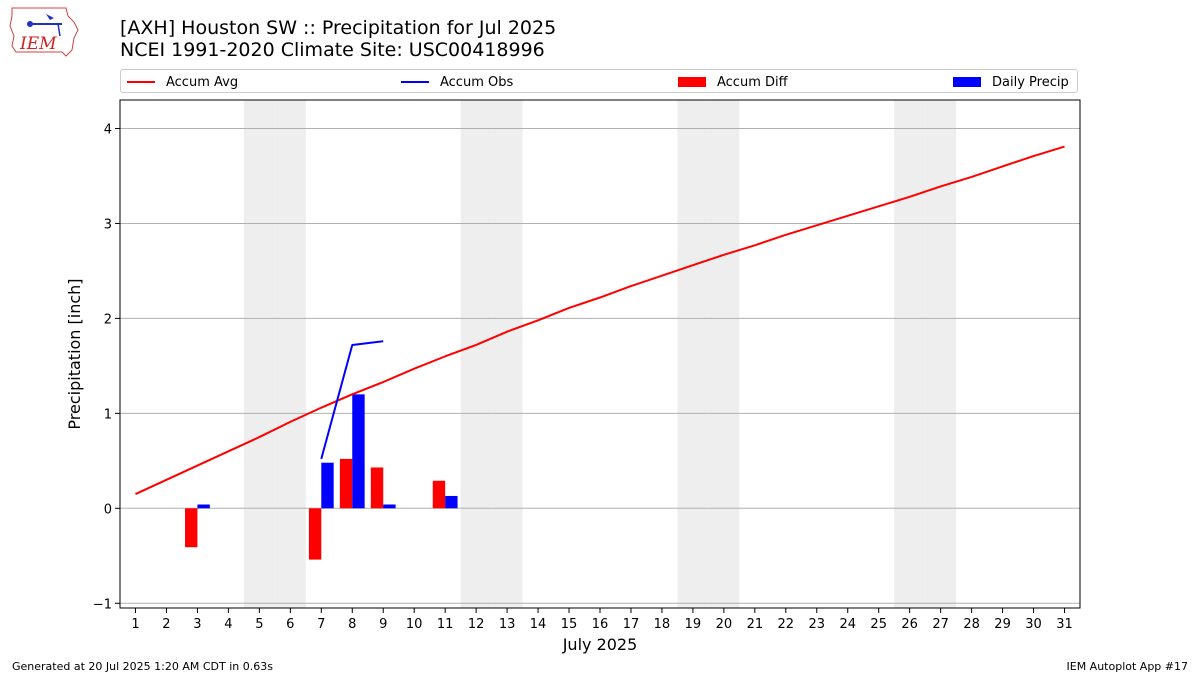  I want to click on x-tick-label: 11, so click(445, 624).